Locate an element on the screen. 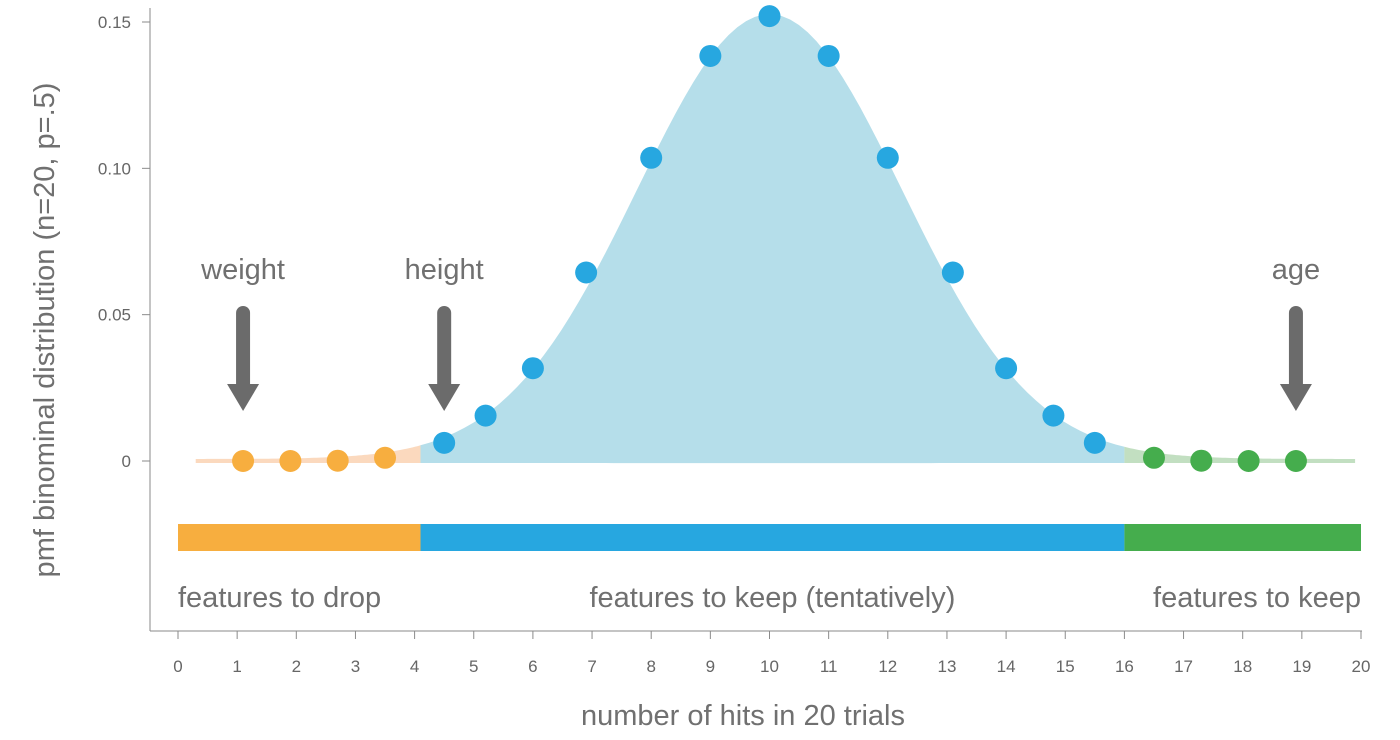  y-tick-label: 0.15 is located at coordinates (114, 22).